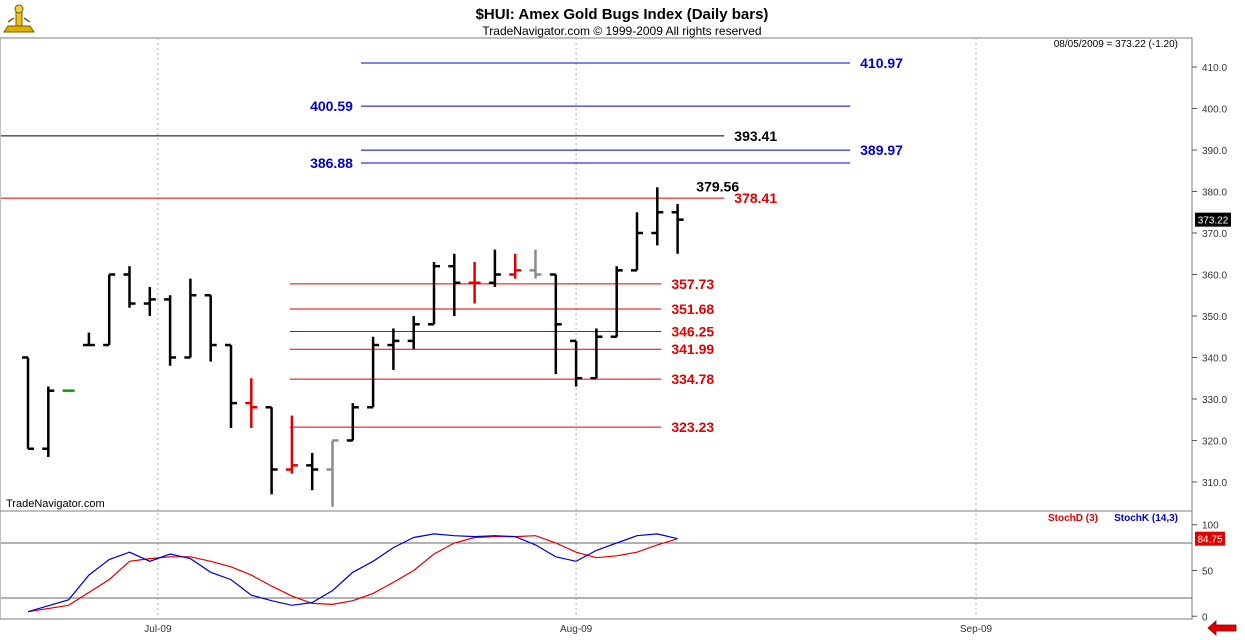 Image resolution: width=1245 pixels, height=640 pixels. Describe the element at coordinates (158, 629) in the screenshot. I see `x-tick-label: Jul-09` at that location.